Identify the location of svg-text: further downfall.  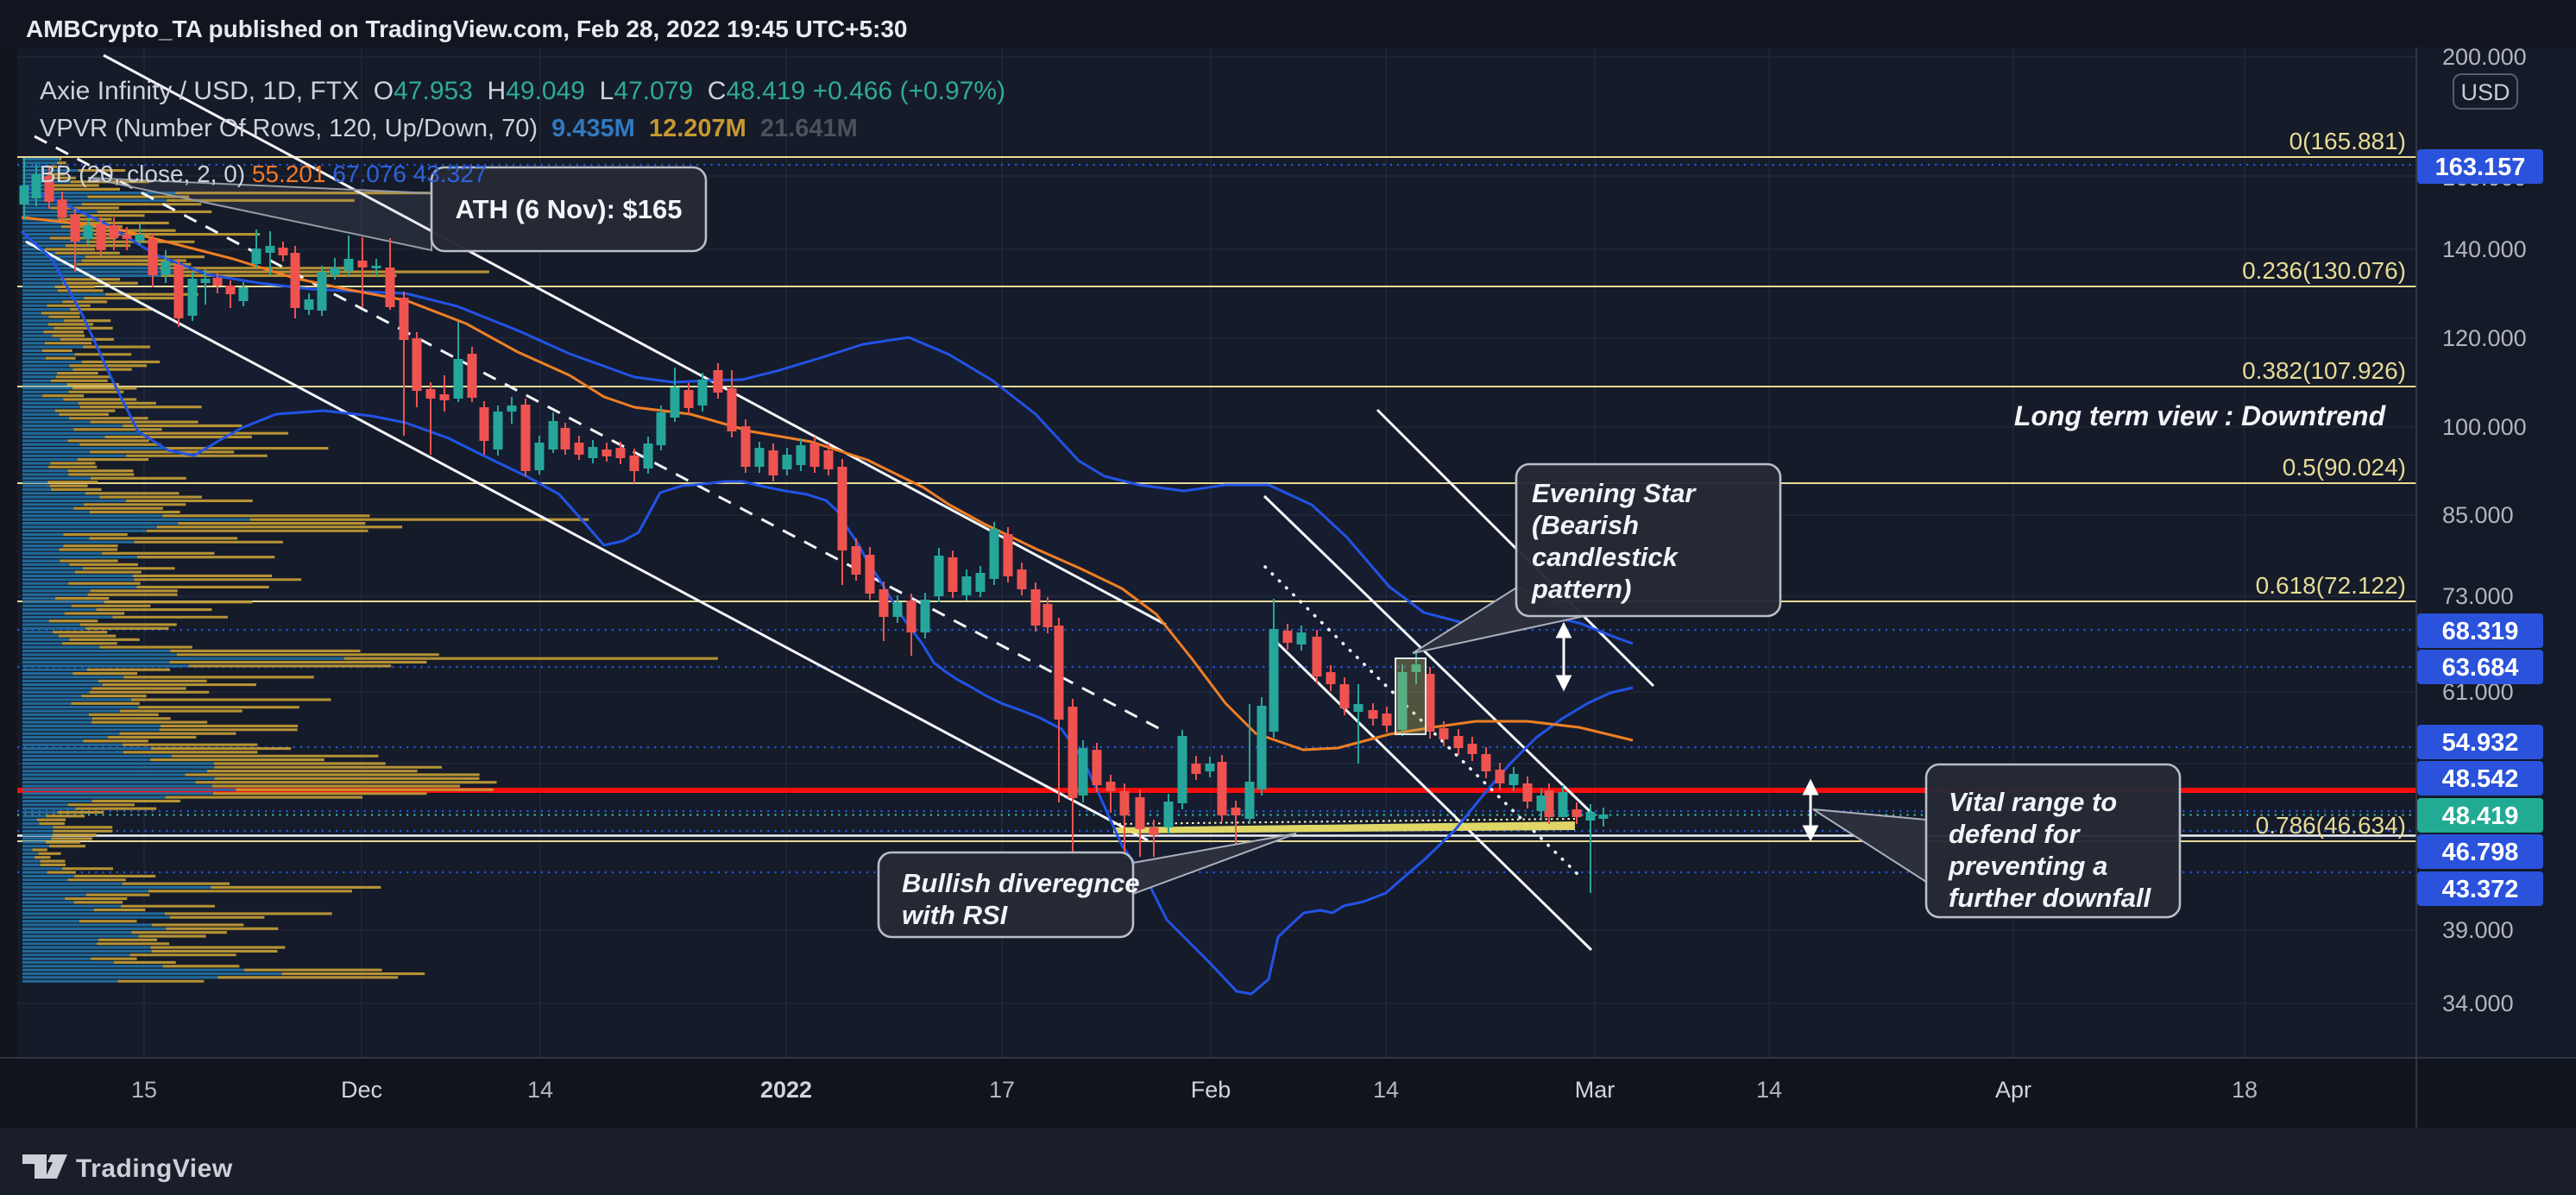
(2051, 898).